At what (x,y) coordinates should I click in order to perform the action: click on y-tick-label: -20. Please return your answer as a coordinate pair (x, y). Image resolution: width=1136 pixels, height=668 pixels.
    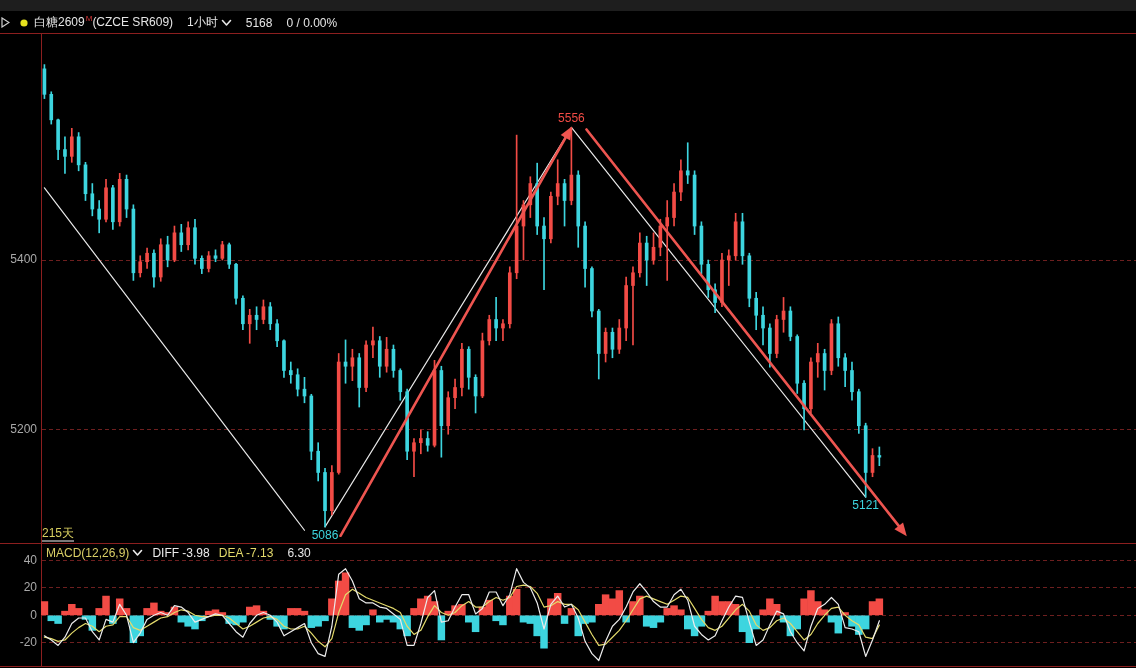
    Looking at the image, I should click on (28, 642).